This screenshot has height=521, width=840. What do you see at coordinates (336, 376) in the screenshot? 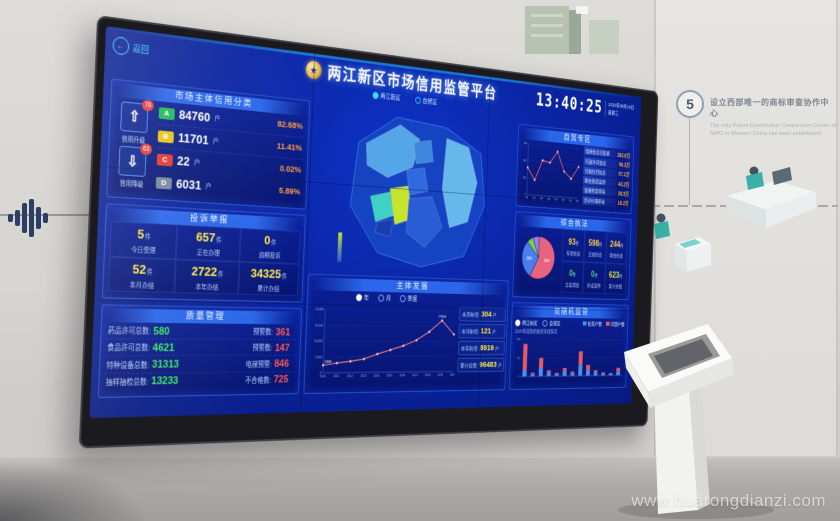
I see `svg-text: 2011` at bounding box center [336, 376].